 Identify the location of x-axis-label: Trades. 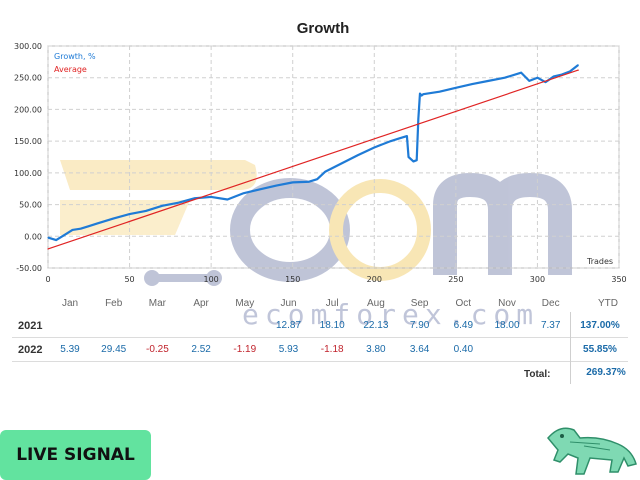
(599, 261).